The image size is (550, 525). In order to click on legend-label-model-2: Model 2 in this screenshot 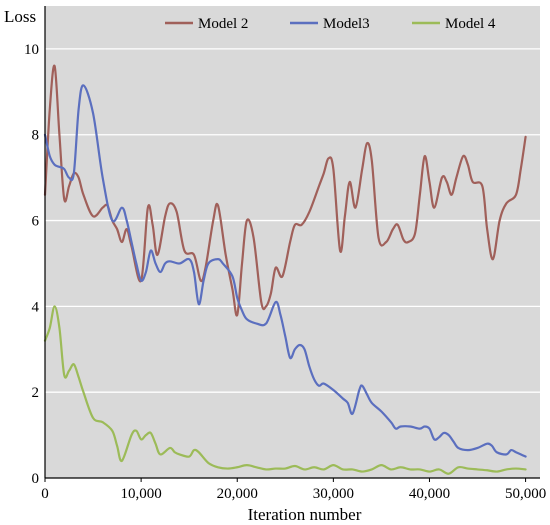, I will do `click(223, 24)`.